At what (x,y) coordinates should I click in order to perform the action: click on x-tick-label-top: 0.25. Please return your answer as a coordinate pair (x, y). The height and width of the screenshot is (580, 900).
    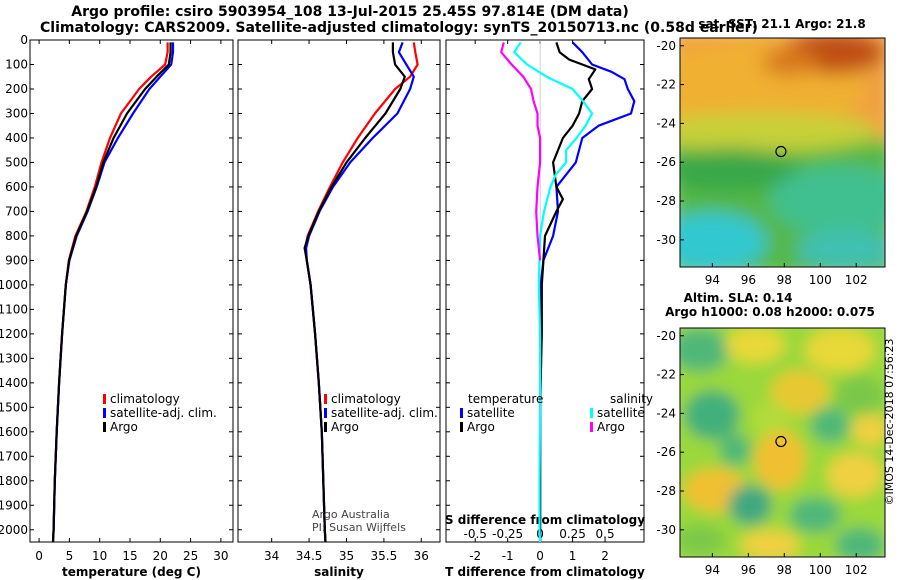
    Looking at the image, I should click on (572, 534).